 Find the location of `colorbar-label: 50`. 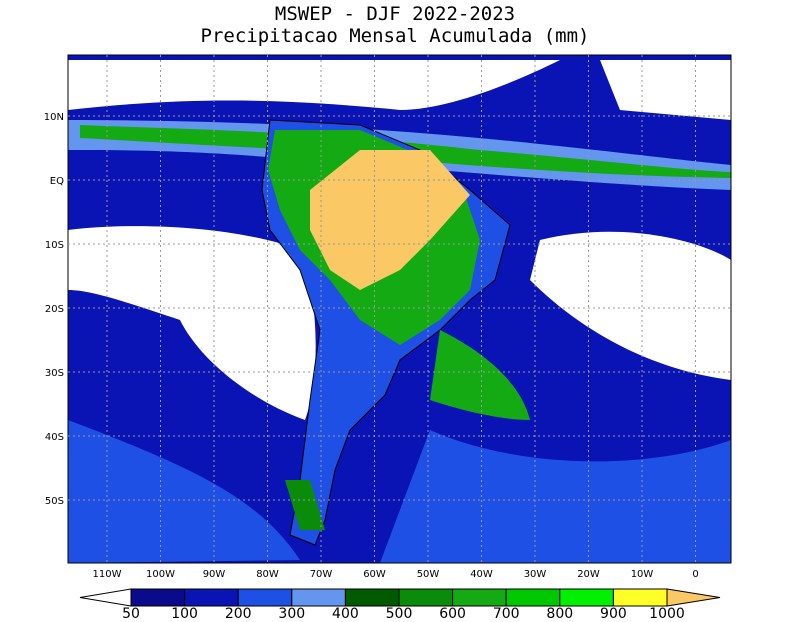

colorbar-label: 50 is located at coordinates (131, 612).